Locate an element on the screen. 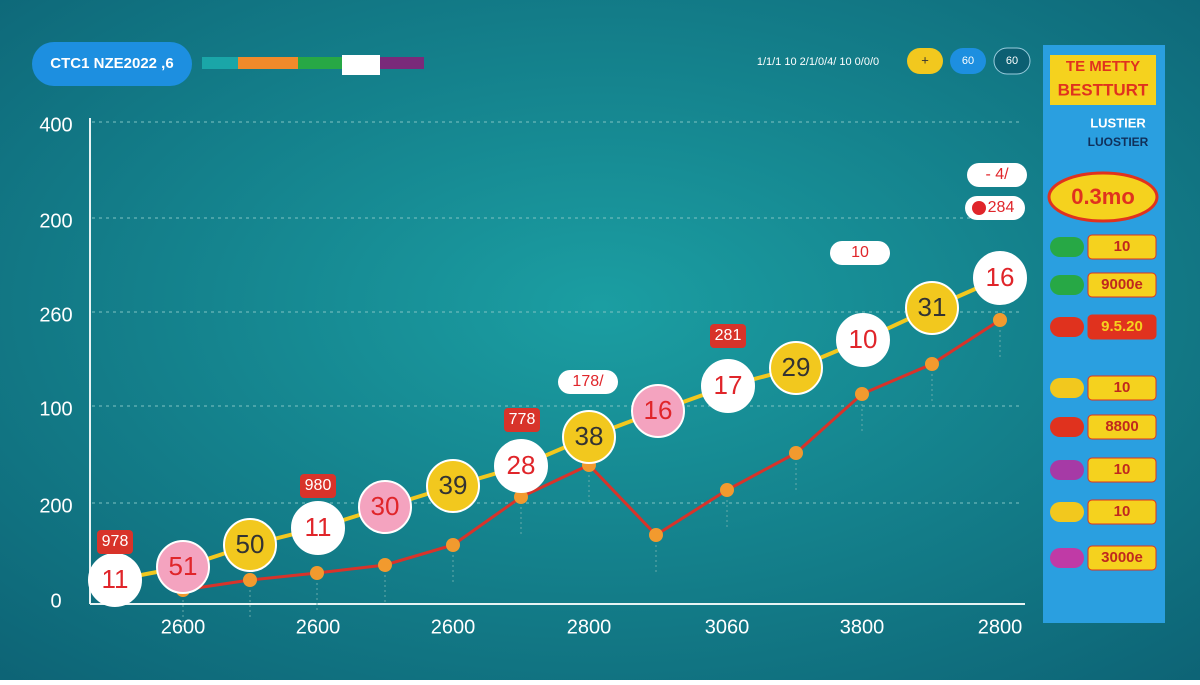  bubble-label: 28 is located at coordinates (521, 465).